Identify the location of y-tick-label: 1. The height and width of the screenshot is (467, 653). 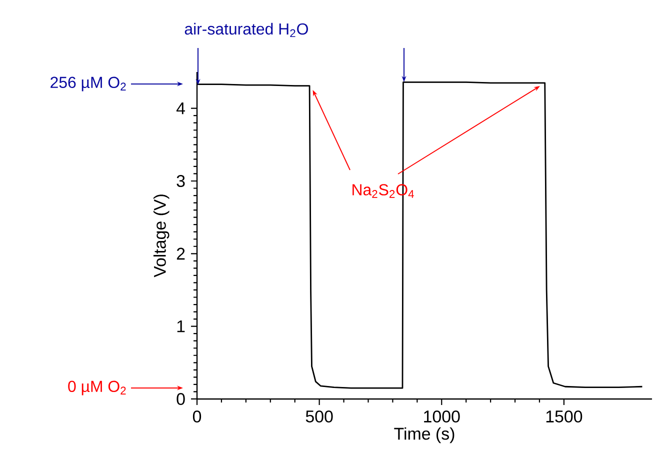
(181, 326).